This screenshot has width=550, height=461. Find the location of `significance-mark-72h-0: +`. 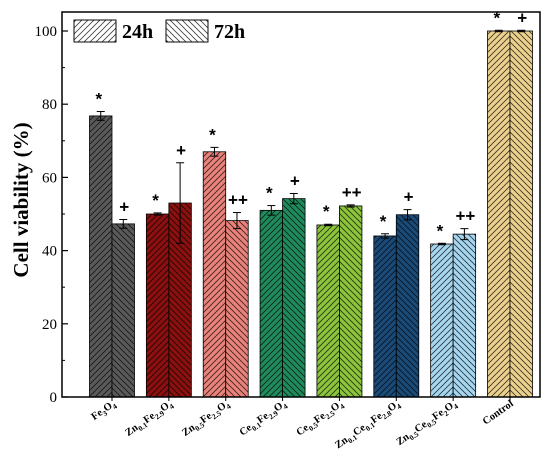

significance-mark-72h-0: + is located at coordinates (124, 206).